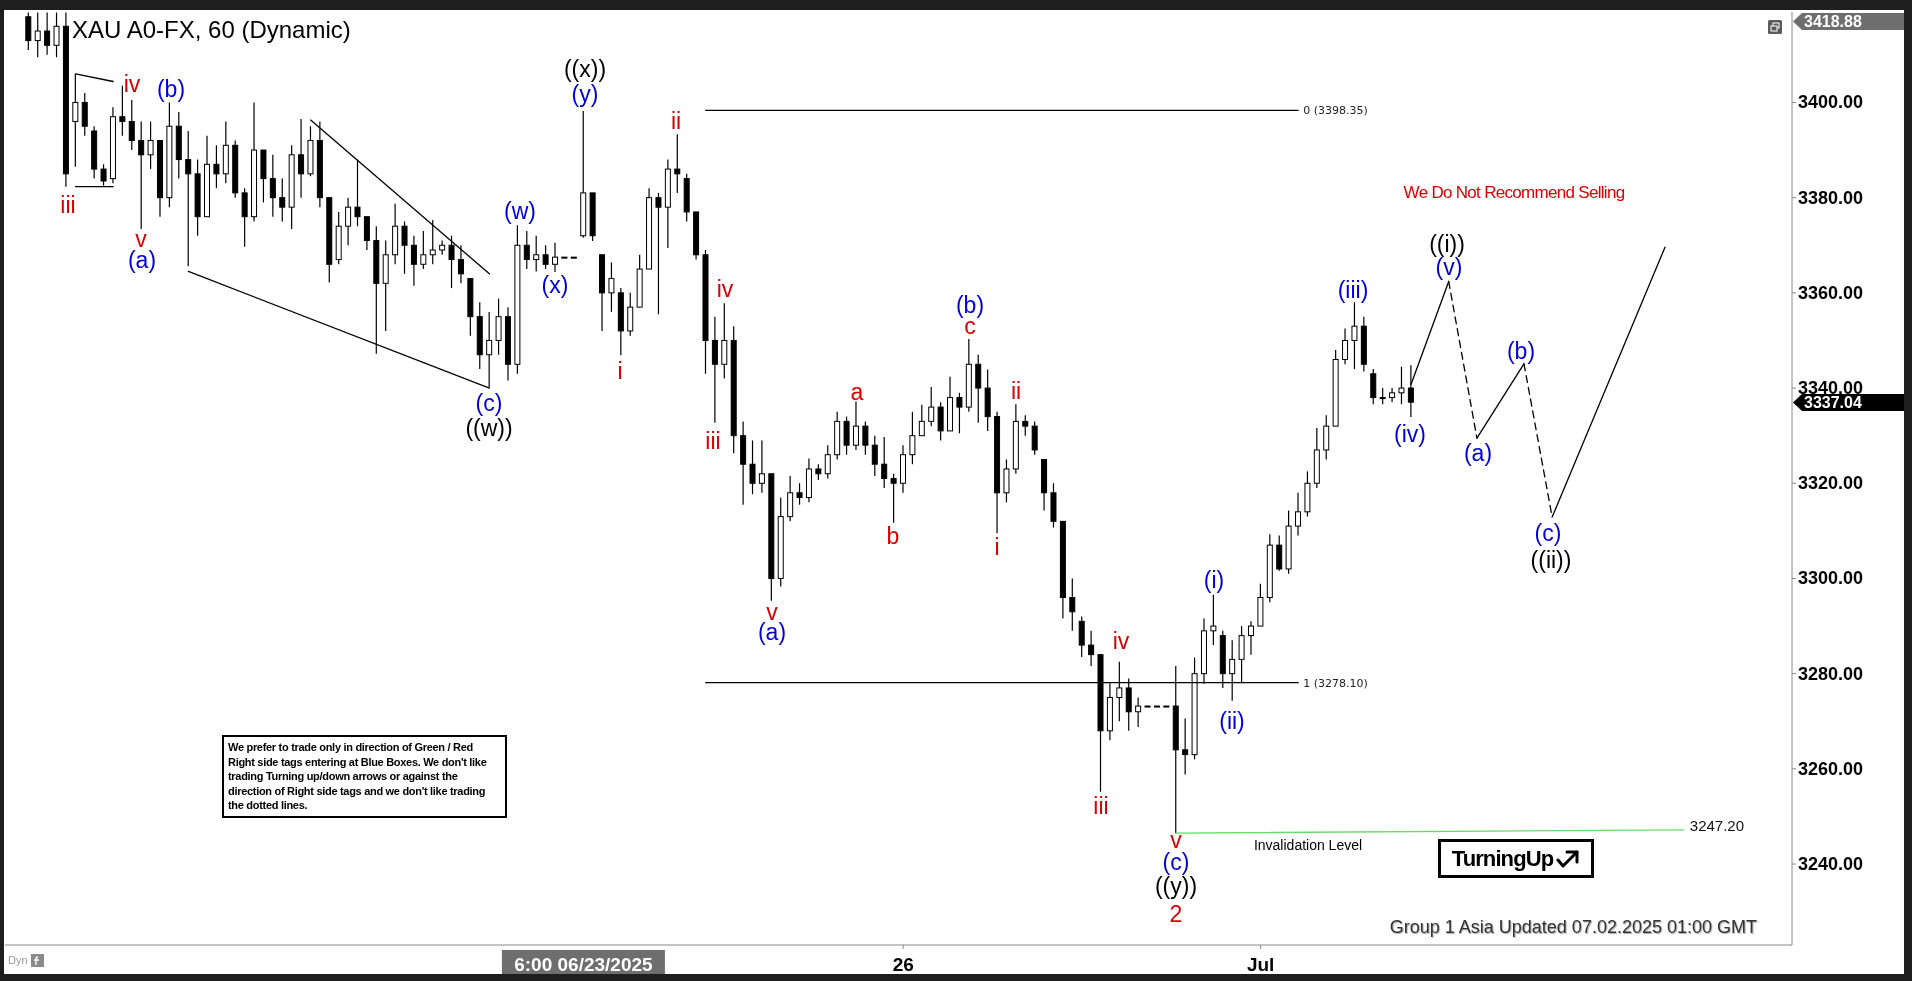 The width and height of the screenshot is (1912, 981). I want to click on annotation: TurningUp, so click(1502, 858).